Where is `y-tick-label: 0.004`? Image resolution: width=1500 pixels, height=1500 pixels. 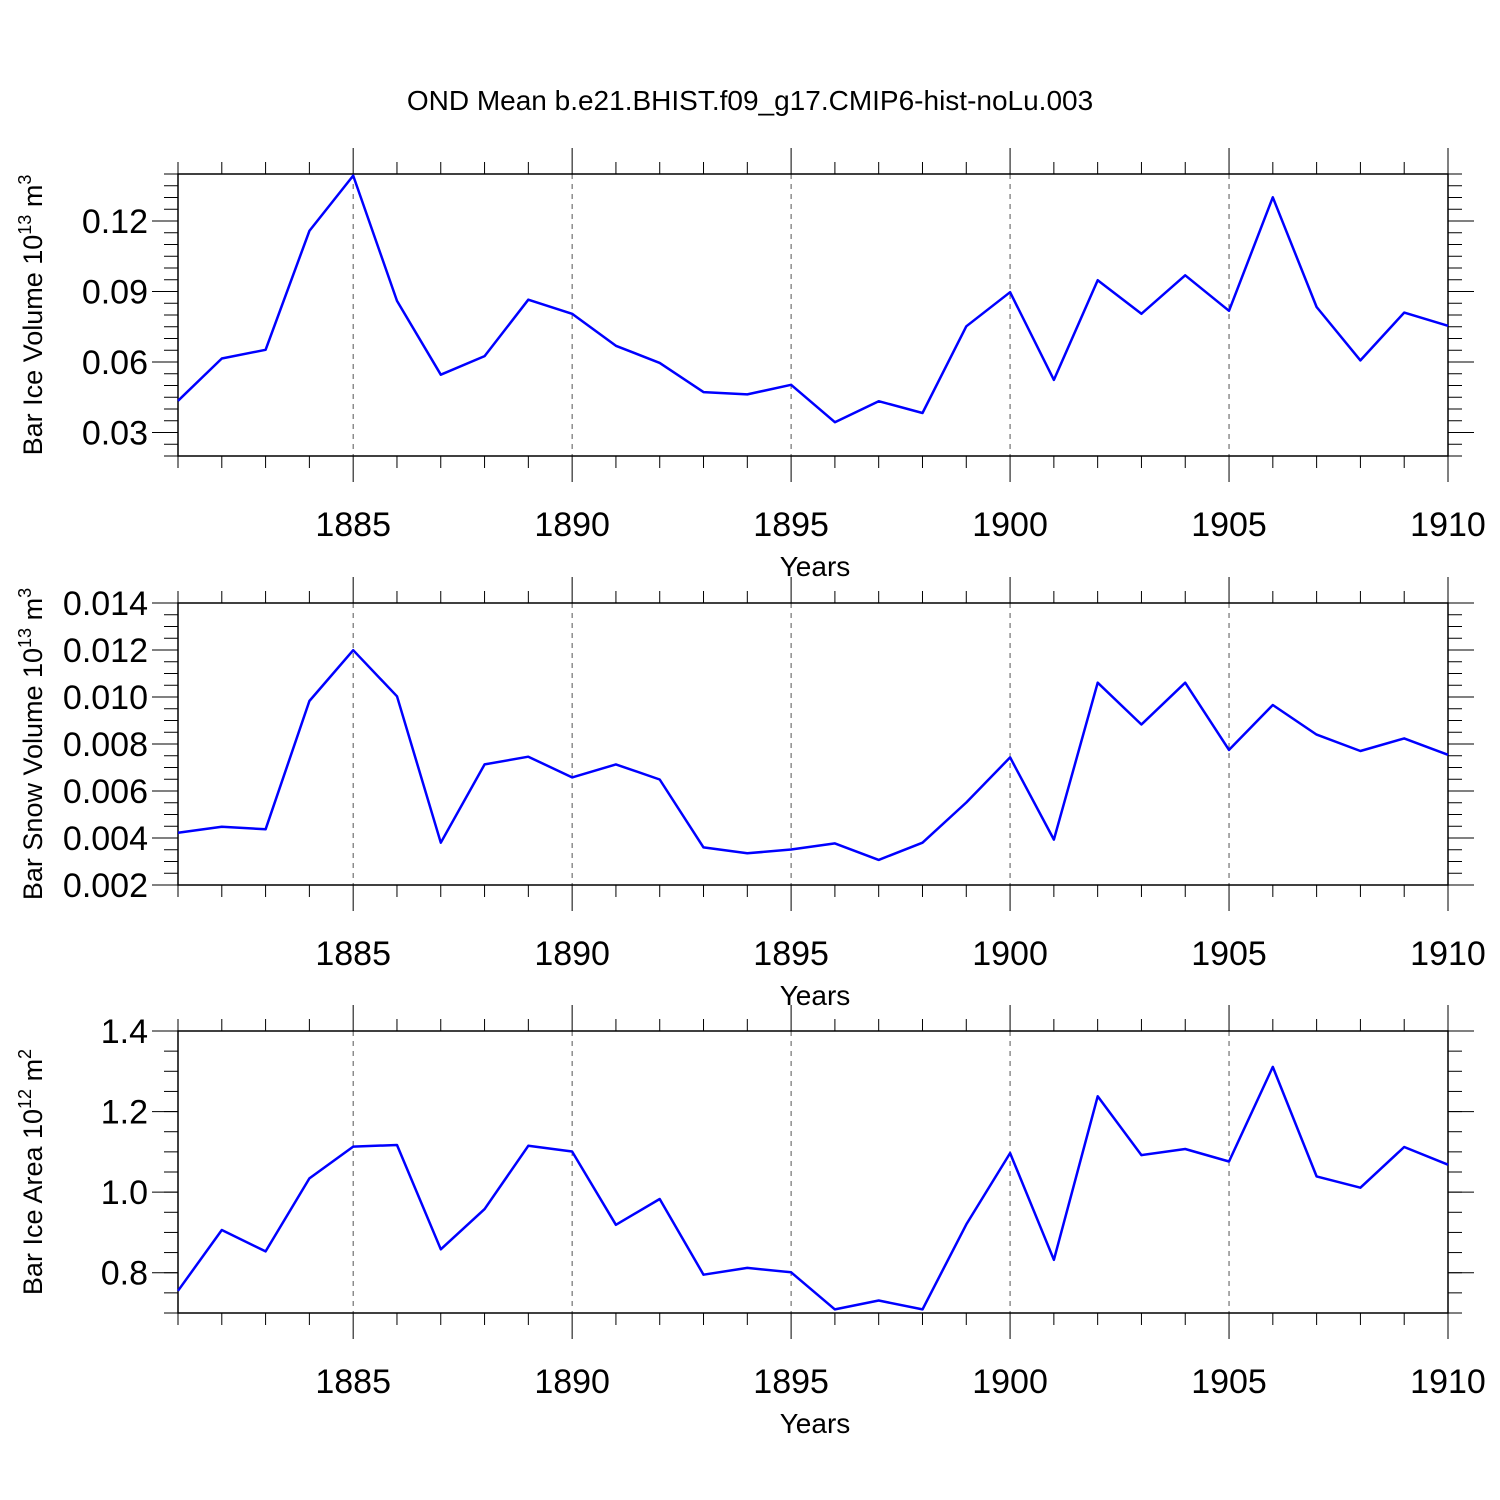 y-tick-label: 0.004 is located at coordinates (105, 839).